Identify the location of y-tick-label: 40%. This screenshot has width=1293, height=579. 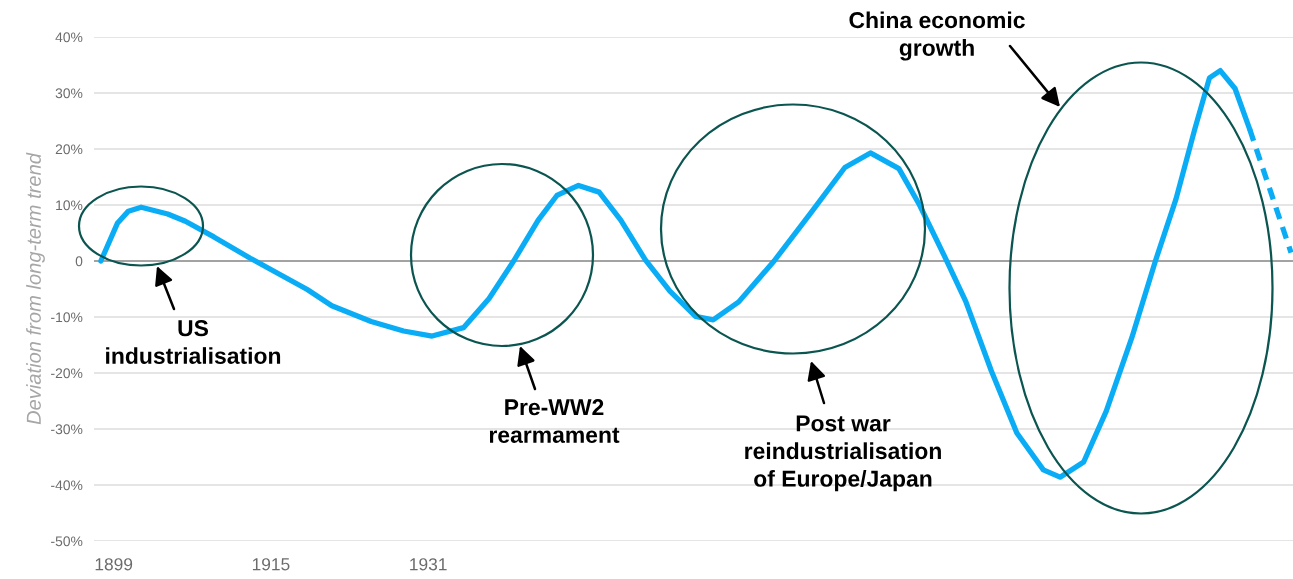
(69, 37).